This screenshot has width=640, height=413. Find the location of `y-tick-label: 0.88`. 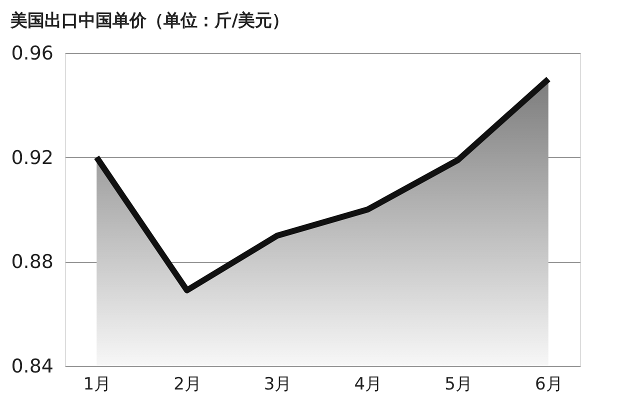

y-tick-label: 0.88 is located at coordinates (32, 262).